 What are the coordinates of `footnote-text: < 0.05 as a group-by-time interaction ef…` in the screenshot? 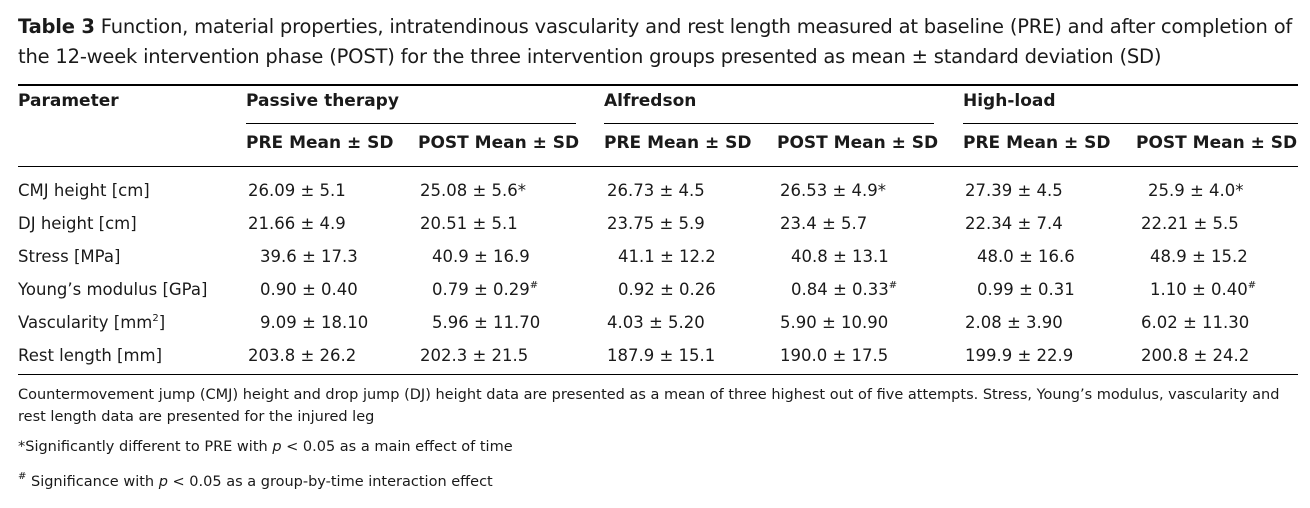 It's located at (330, 482).